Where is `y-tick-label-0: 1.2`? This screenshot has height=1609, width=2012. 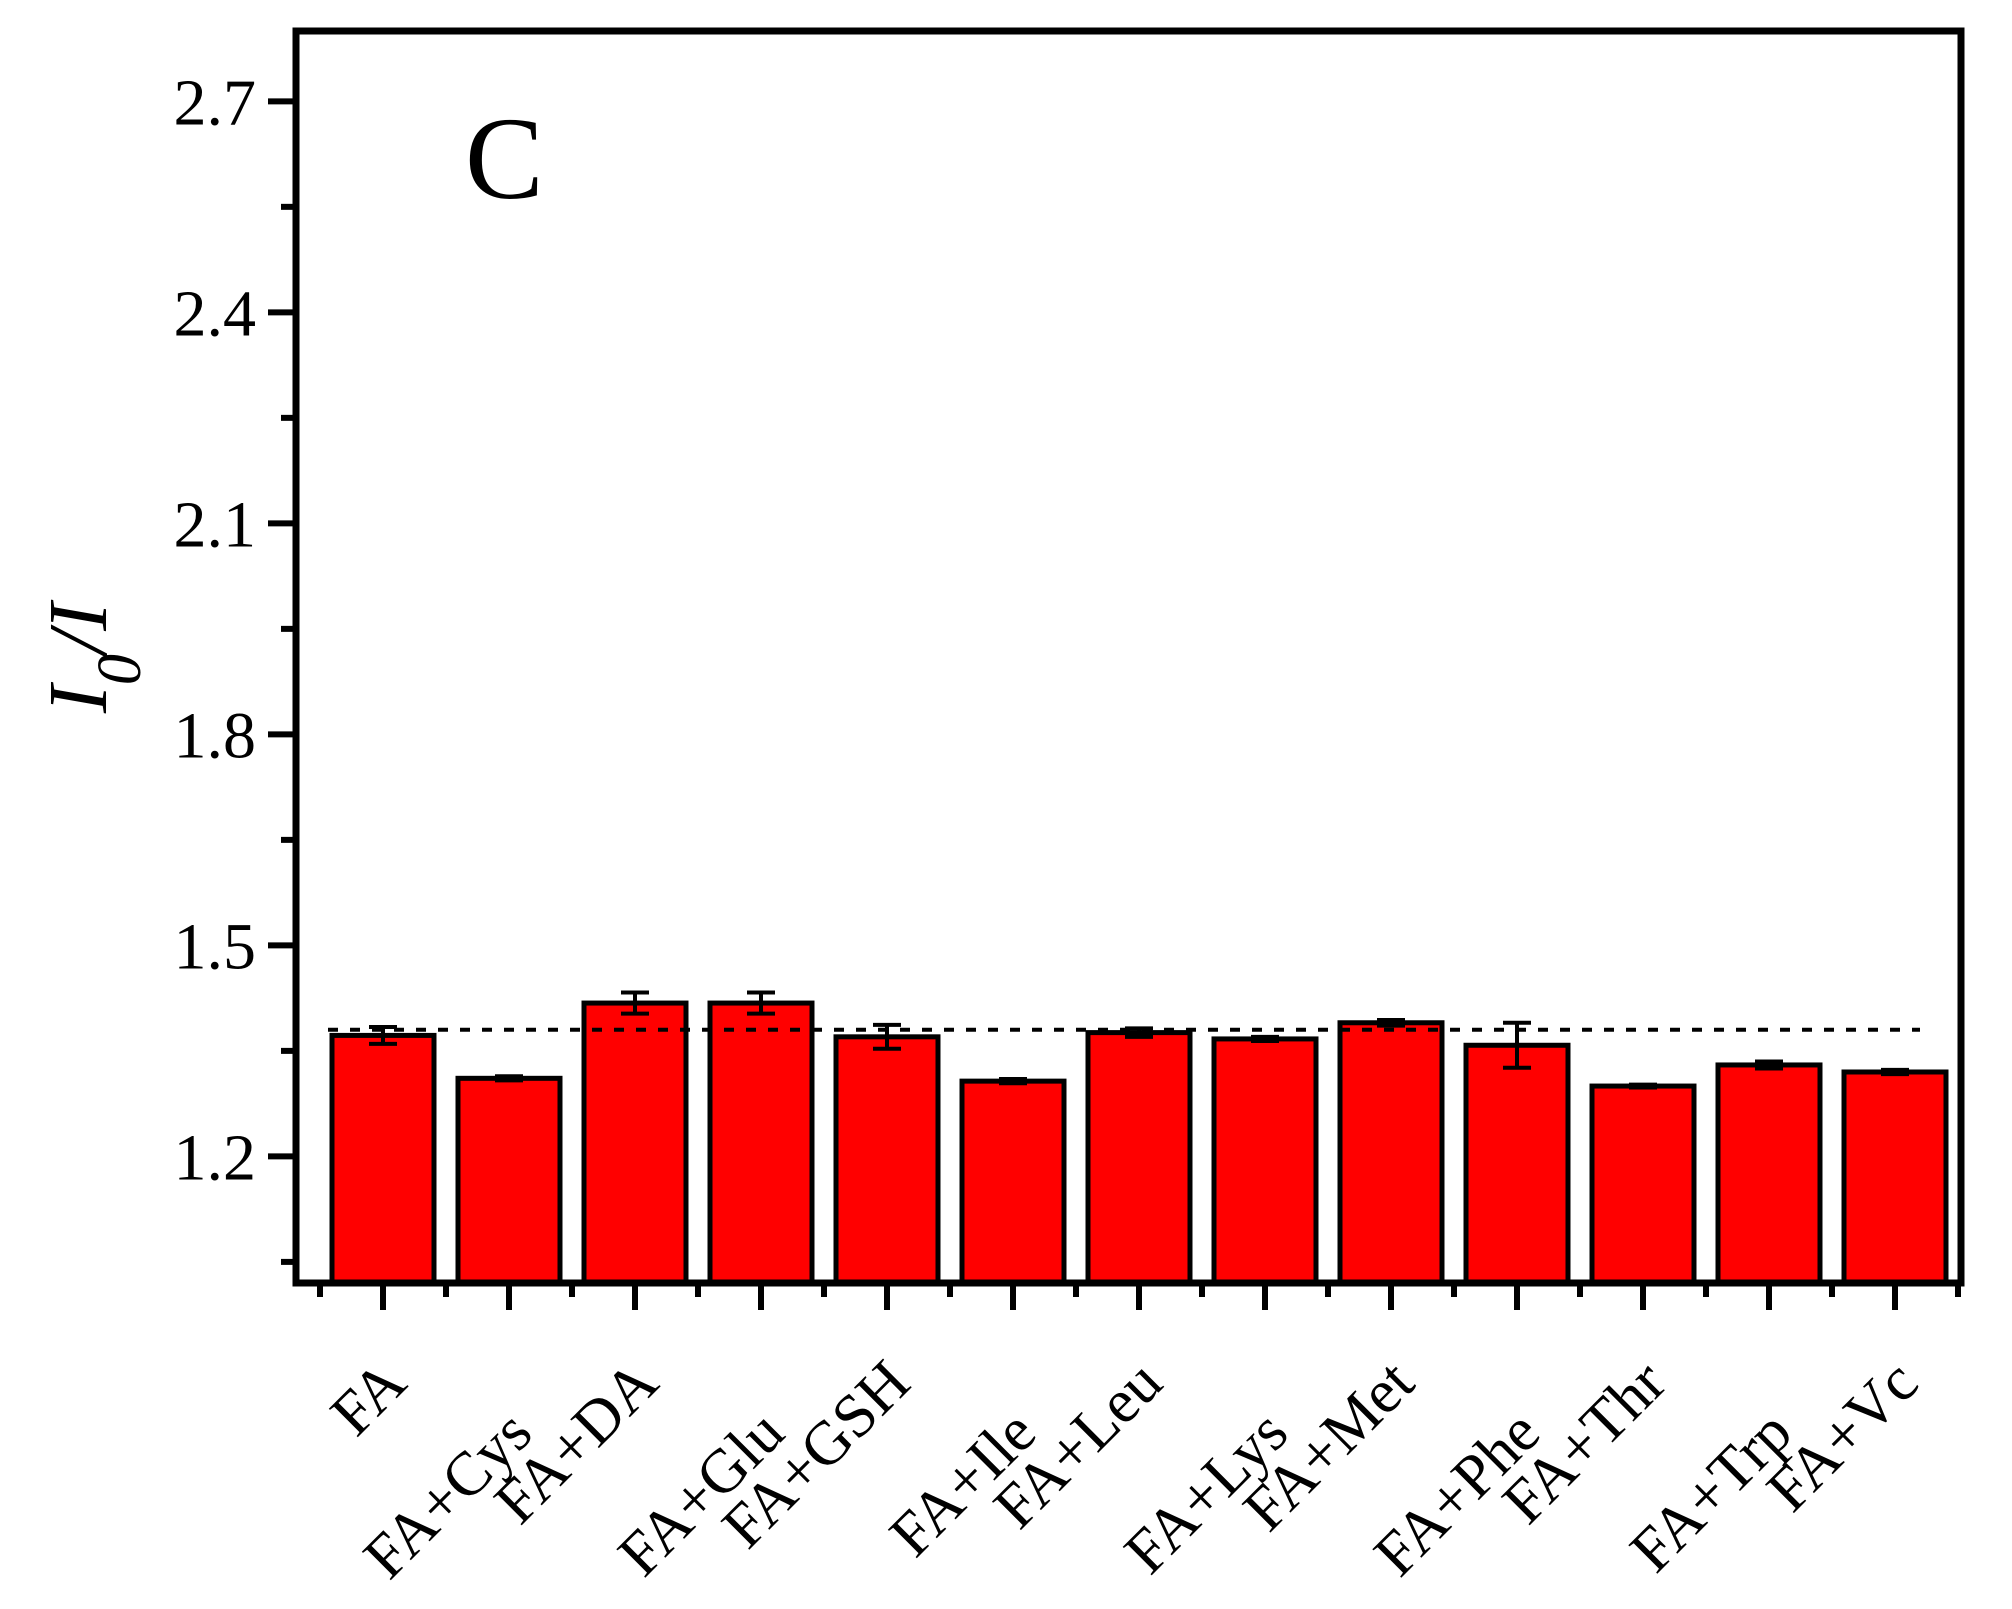
y-tick-label-0: 1.2 is located at coordinates (215, 1157).